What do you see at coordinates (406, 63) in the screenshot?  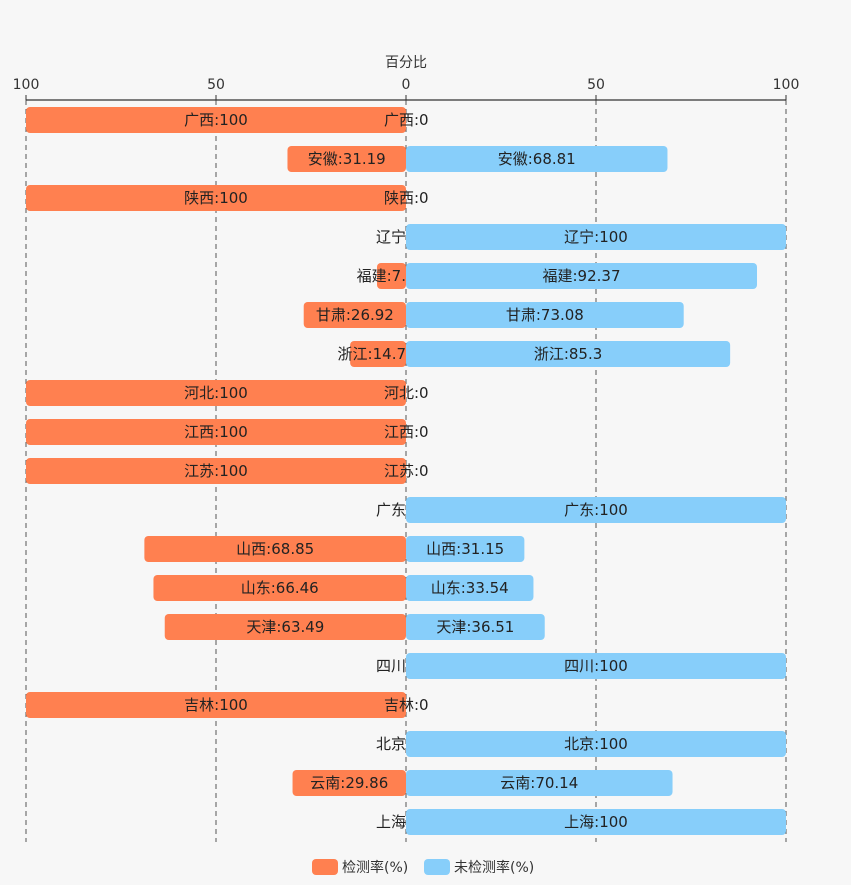 I see `axis-title: 百分比` at bounding box center [406, 63].